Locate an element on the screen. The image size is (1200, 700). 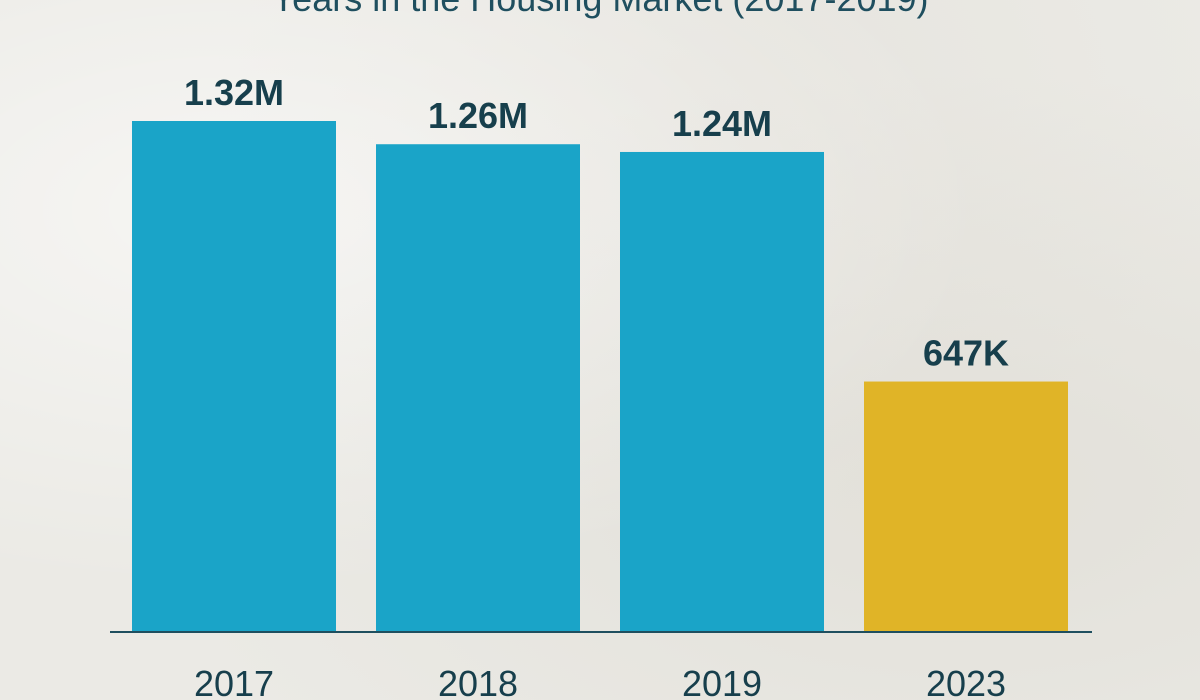
value-label-2017: 1.32M is located at coordinates (234, 92).